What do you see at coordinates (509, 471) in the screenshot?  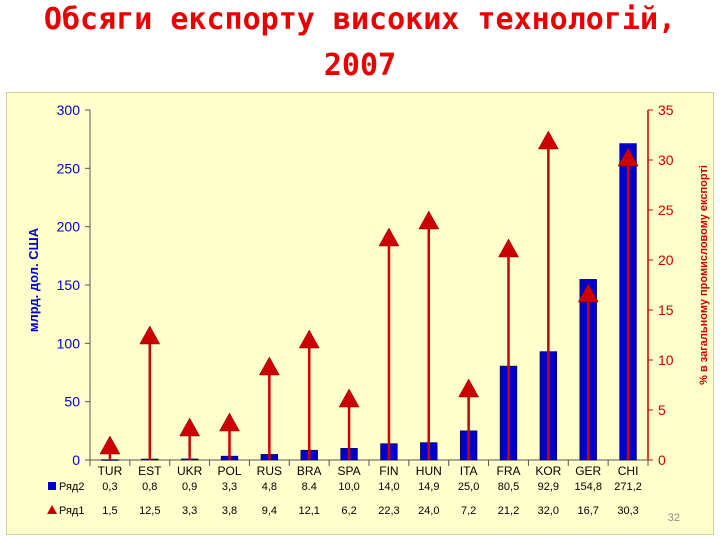 I see `x-category-label: FRA` at bounding box center [509, 471].